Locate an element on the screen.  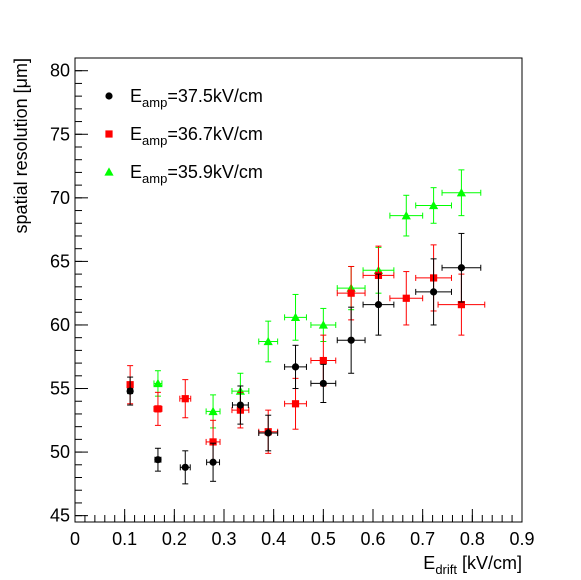
legend-entry: Eamp=37.5kV/cm is located at coordinates (184, 98).